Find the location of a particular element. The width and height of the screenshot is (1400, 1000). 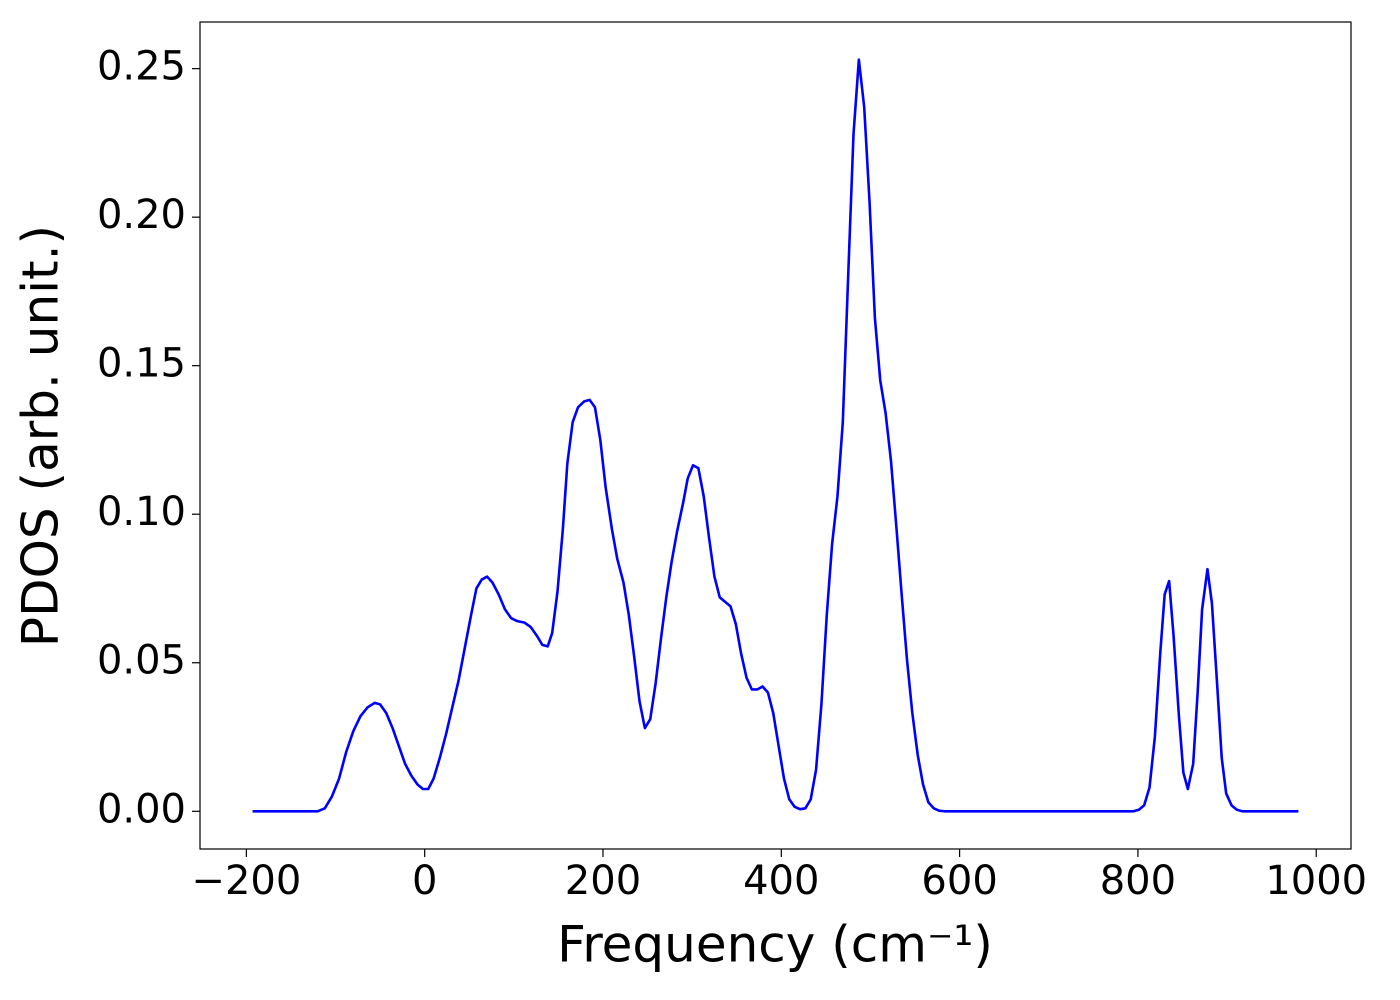

x-tick-label: 1000 is located at coordinates (1316, 881).